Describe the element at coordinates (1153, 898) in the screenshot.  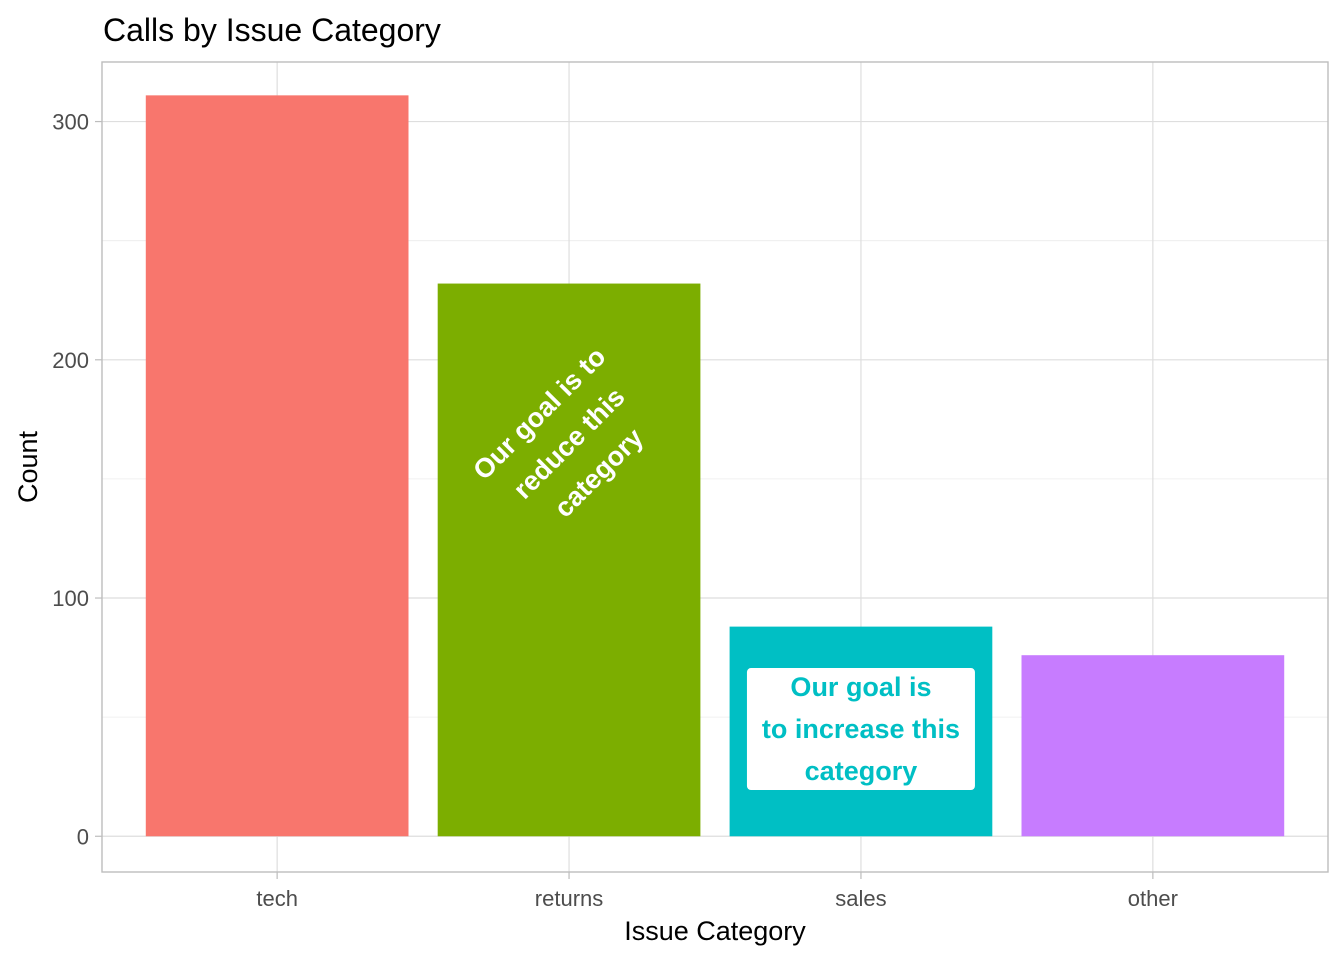
I see `x-tick-label-other: other` at that location.